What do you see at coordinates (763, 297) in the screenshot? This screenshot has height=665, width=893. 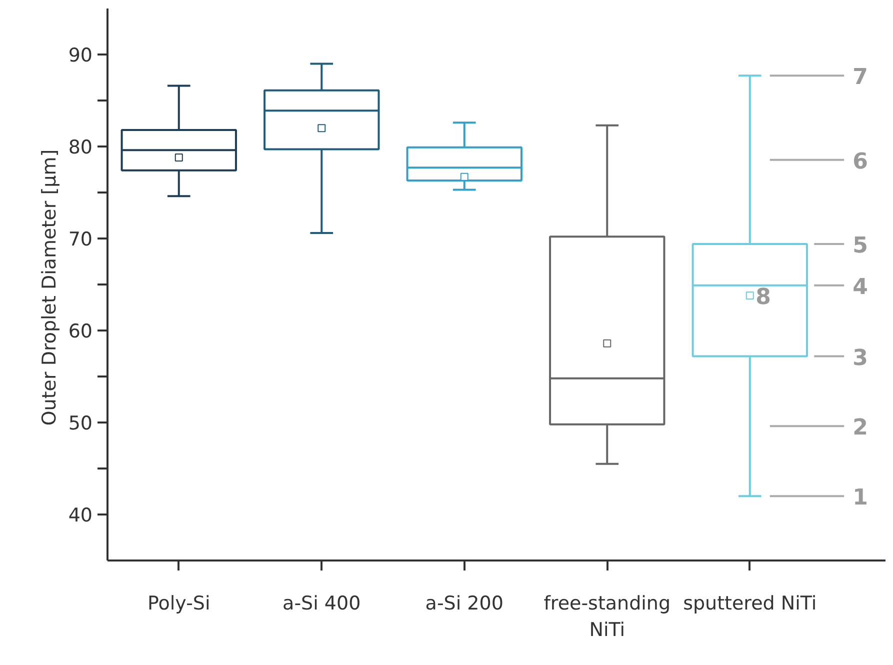 I see `annotation: 8` at bounding box center [763, 297].